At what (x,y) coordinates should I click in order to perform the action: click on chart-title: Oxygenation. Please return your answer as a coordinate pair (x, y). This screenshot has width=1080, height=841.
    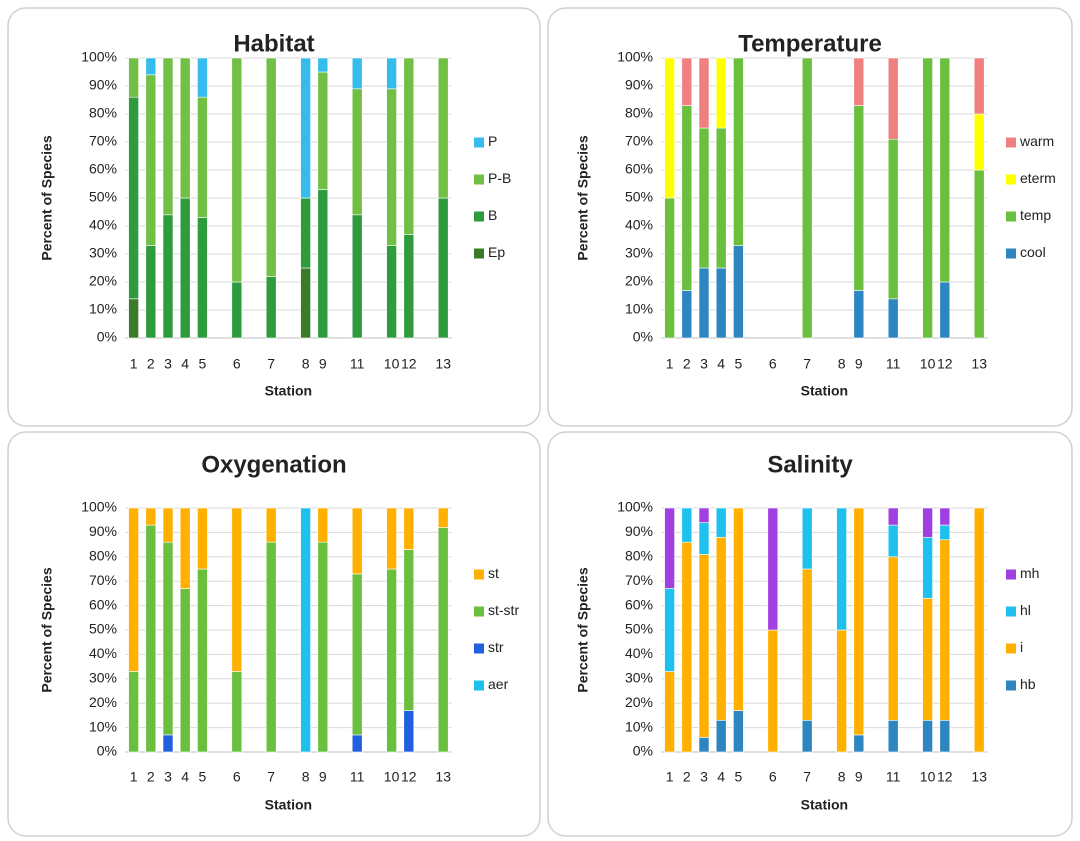
    Looking at the image, I should click on (273, 464).